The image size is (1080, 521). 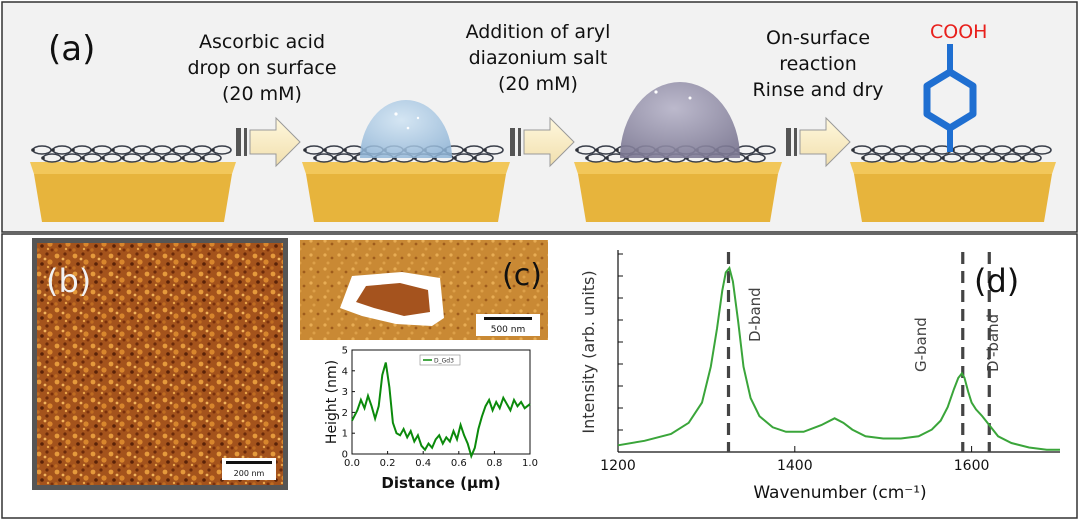 What do you see at coordinates (262, 94) in the screenshot?
I see `step1-line3: (20 mM)` at bounding box center [262, 94].